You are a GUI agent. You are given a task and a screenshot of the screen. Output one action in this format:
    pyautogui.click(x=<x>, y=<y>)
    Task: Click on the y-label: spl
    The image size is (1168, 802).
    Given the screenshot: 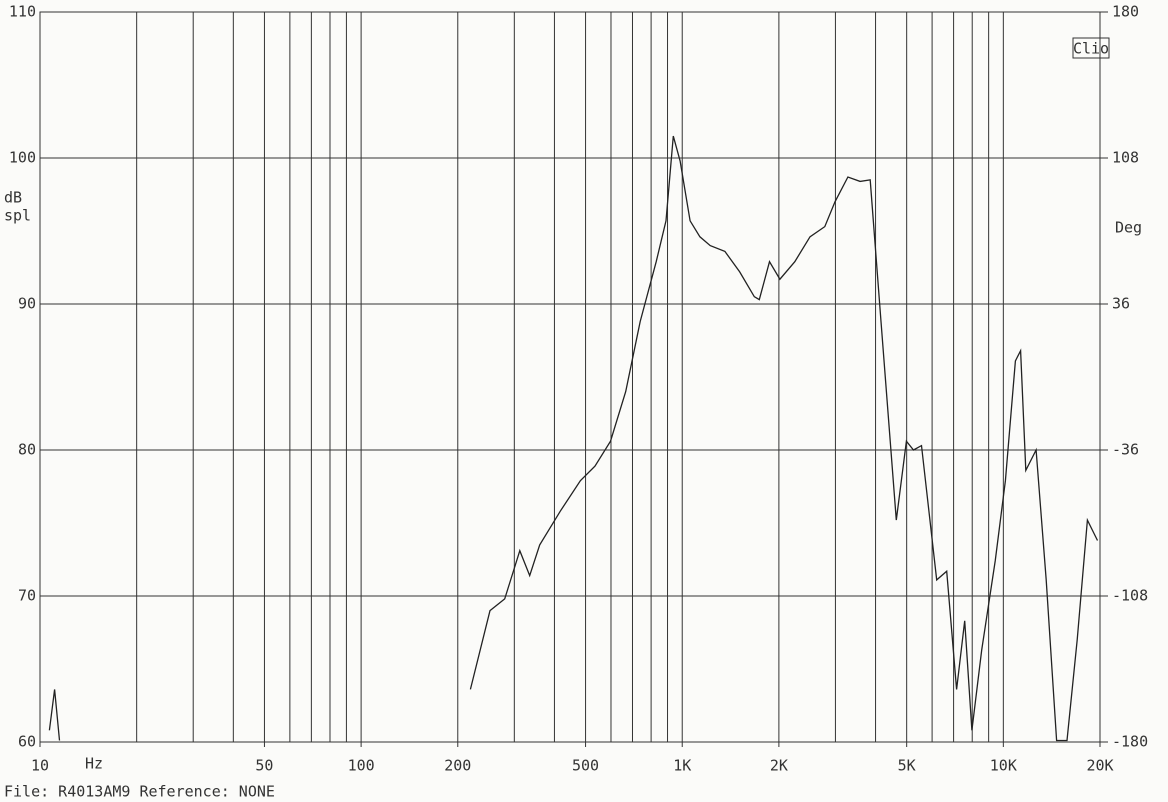 What is the action you would take?
    pyautogui.click(x=17, y=216)
    